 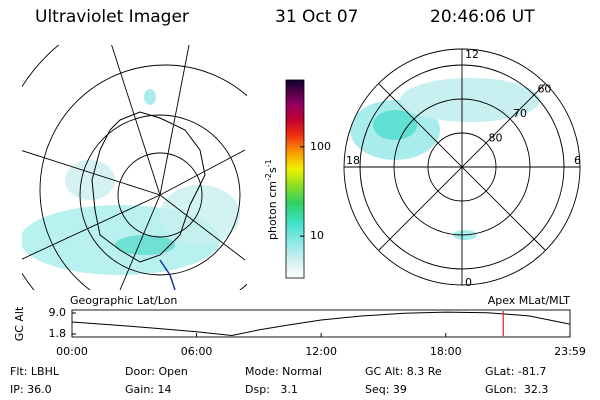 What do you see at coordinates (353, 160) in the screenshot?
I see `mlt-label: 18` at bounding box center [353, 160].